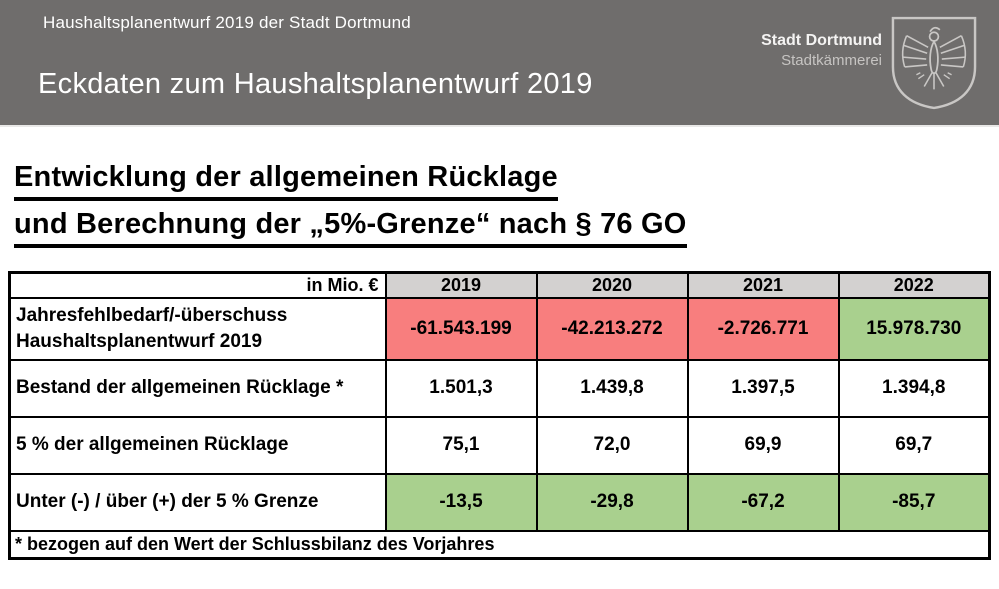 The image size is (999, 589). I want to click on unit-label: in Mio. €, so click(197, 285).